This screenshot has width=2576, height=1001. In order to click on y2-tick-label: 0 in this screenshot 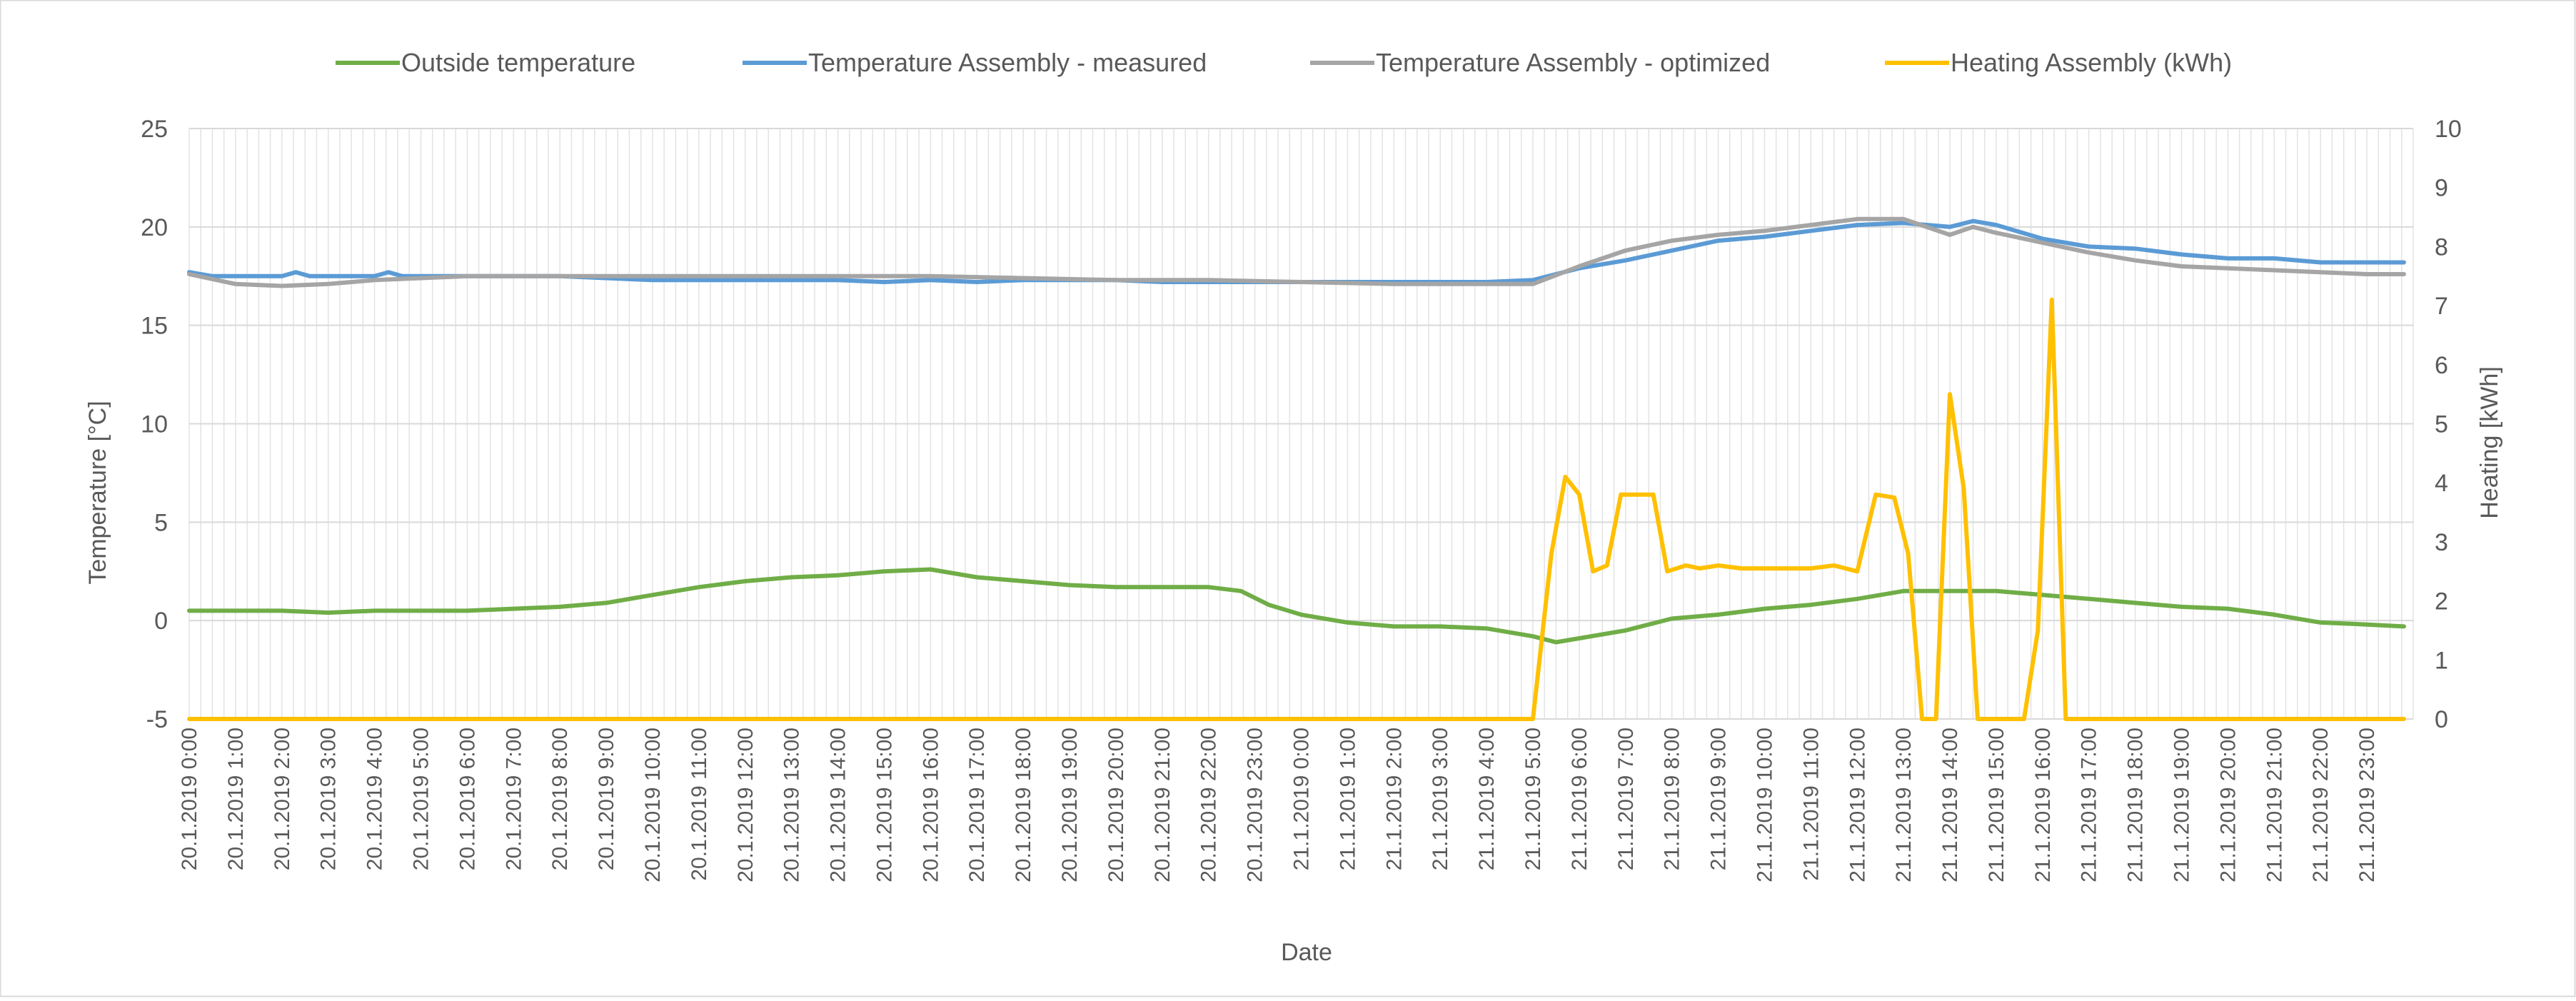, I will do `click(2441, 719)`.